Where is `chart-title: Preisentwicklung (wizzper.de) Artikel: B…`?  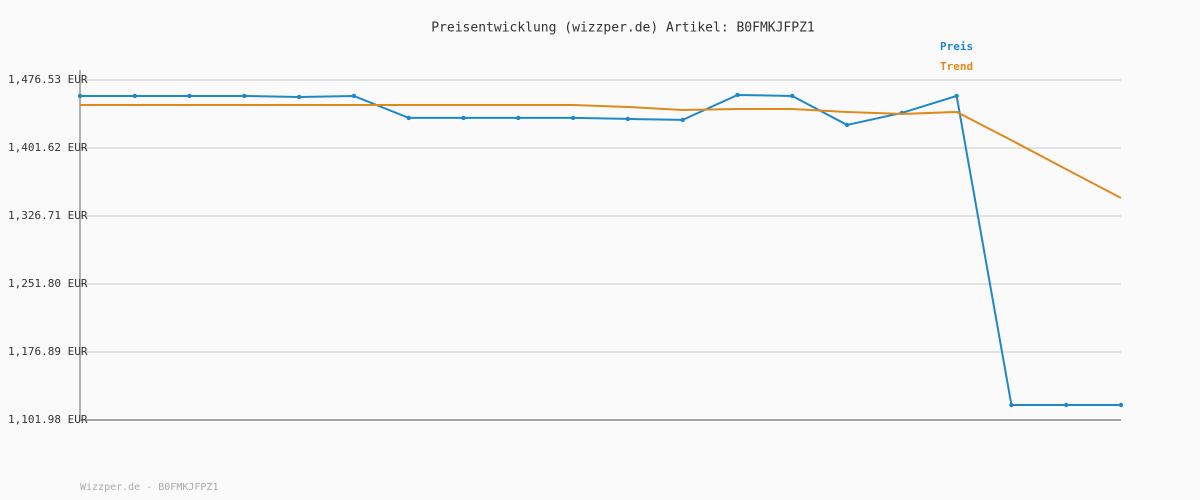 chart-title: Preisentwicklung (wizzper.de) Artikel: B… is located at coordinates (623, 28).